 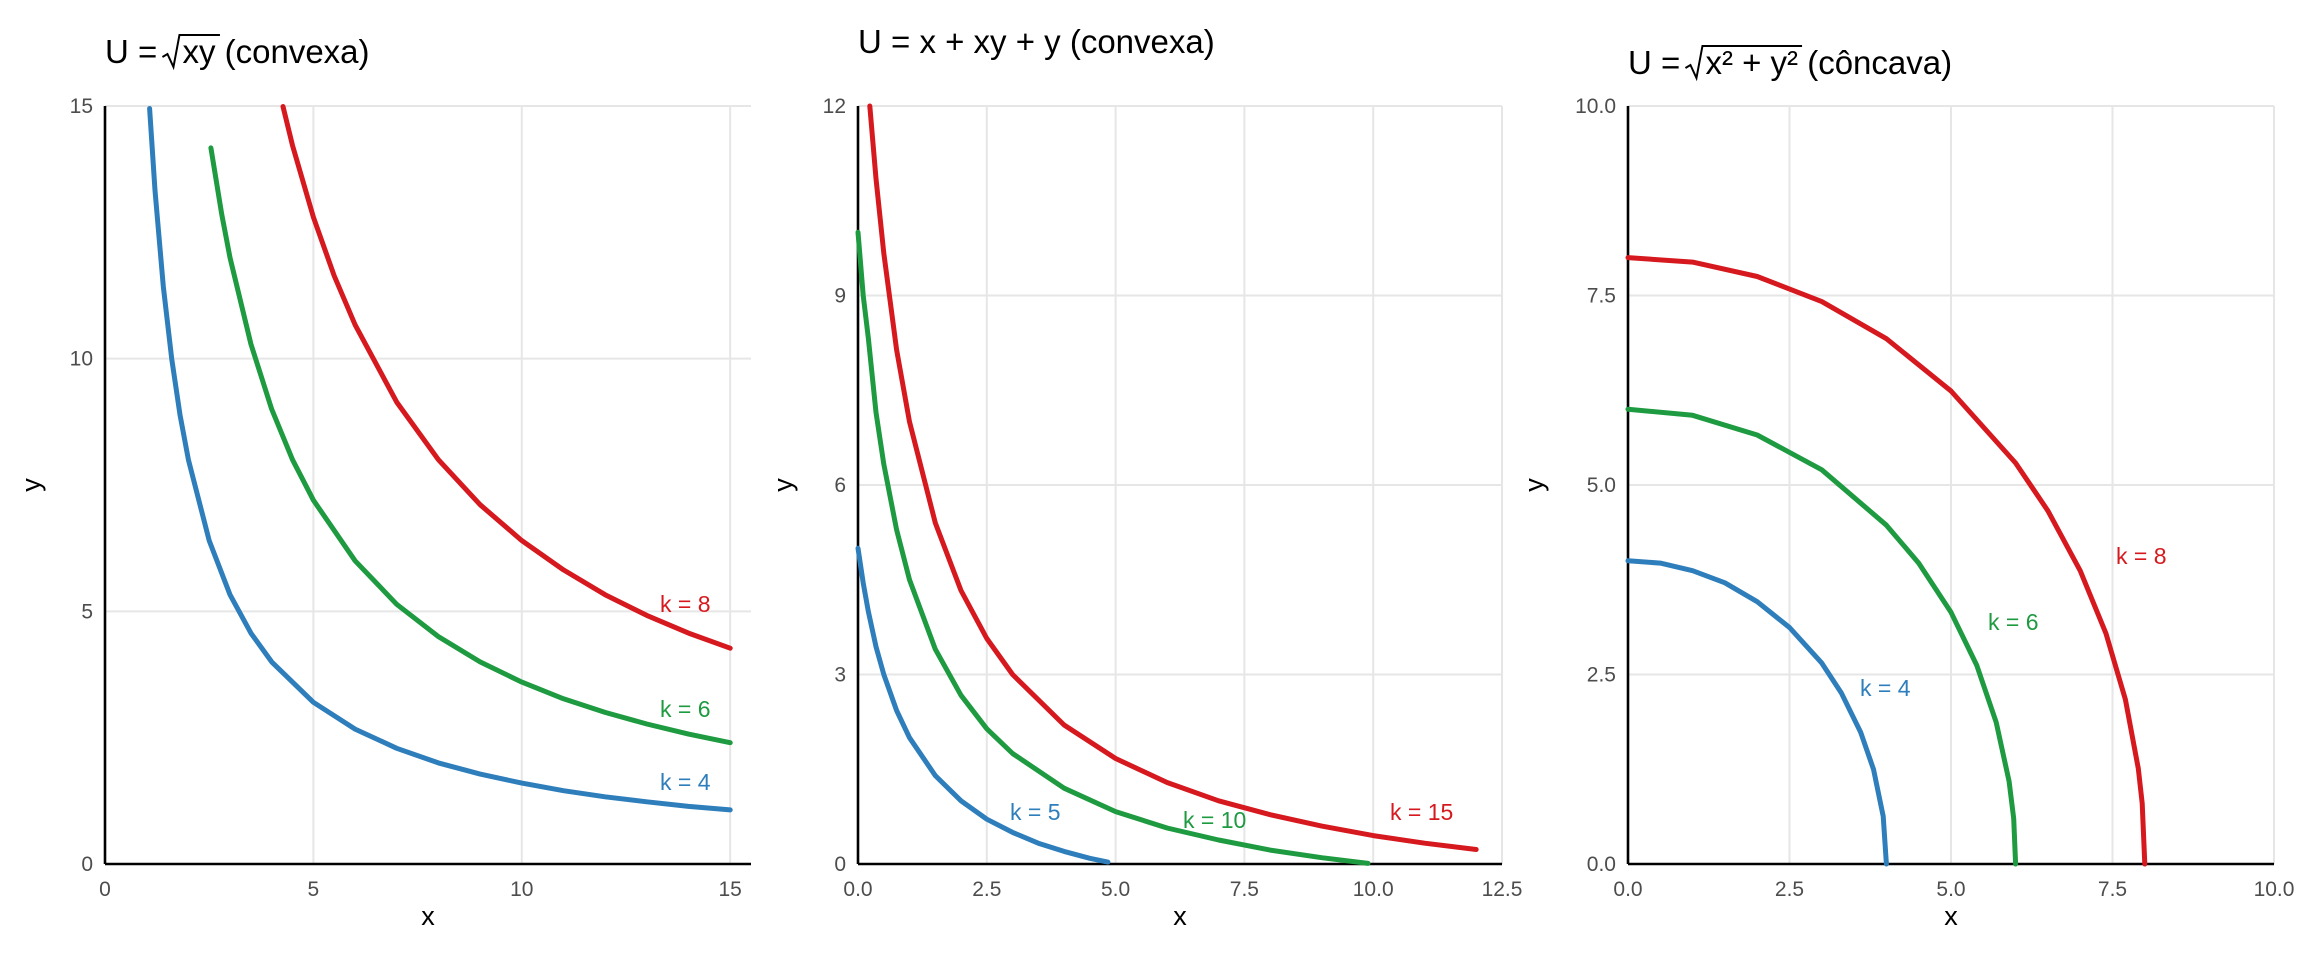 I want to click on y-tick-label: 7.5, so click(x=1601, y=296).